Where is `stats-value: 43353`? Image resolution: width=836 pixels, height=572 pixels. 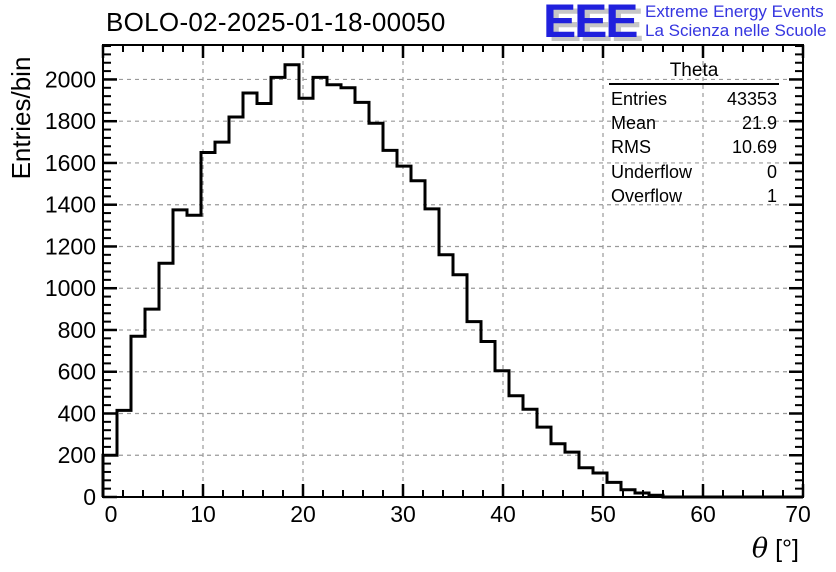
stats-value: 43353 is located at coordinates (751, 99).